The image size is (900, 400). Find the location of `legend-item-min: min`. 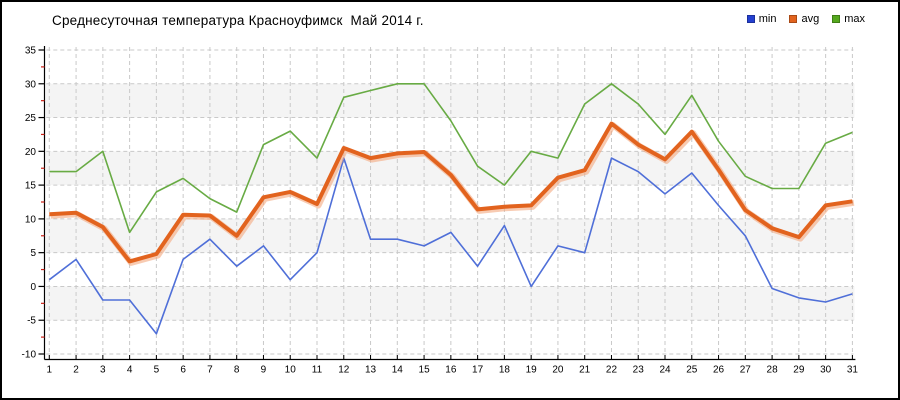

legend-item-min: min is located at coordinates (761, 19).